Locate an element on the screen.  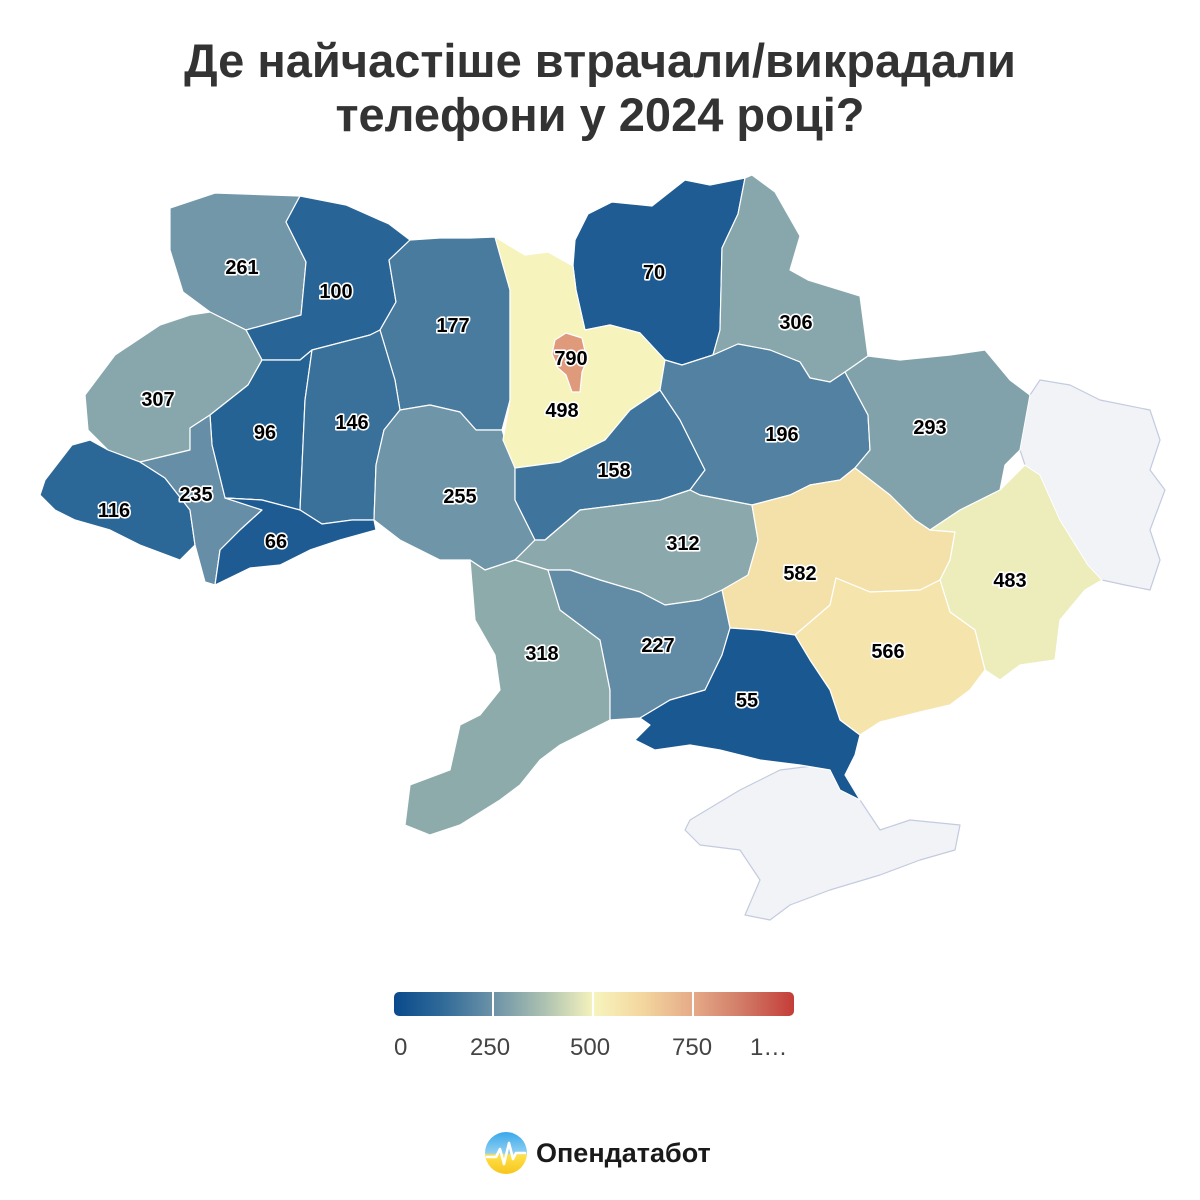
region-value-lviv: 307 is located at coordinates (157, 400).